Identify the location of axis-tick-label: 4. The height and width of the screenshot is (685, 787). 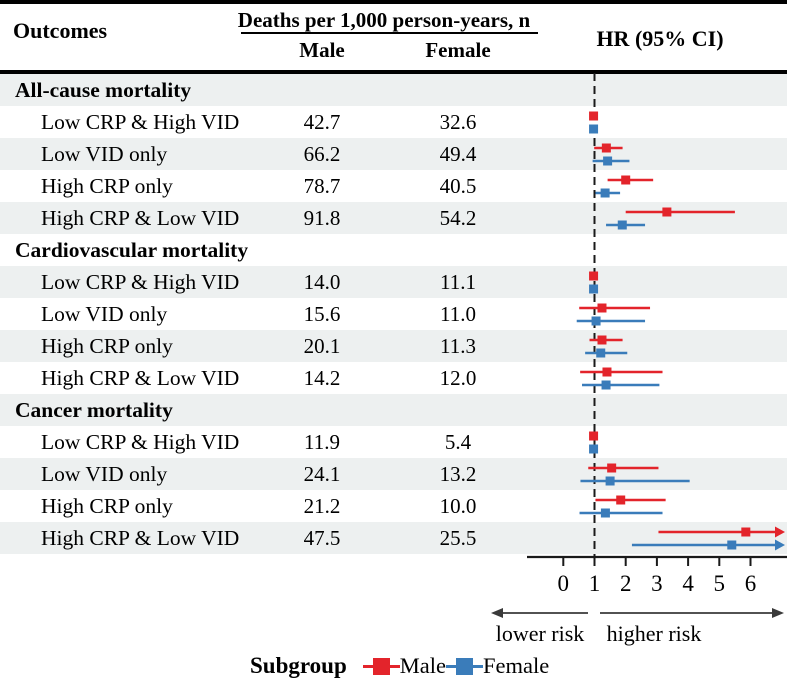
(688, 583).